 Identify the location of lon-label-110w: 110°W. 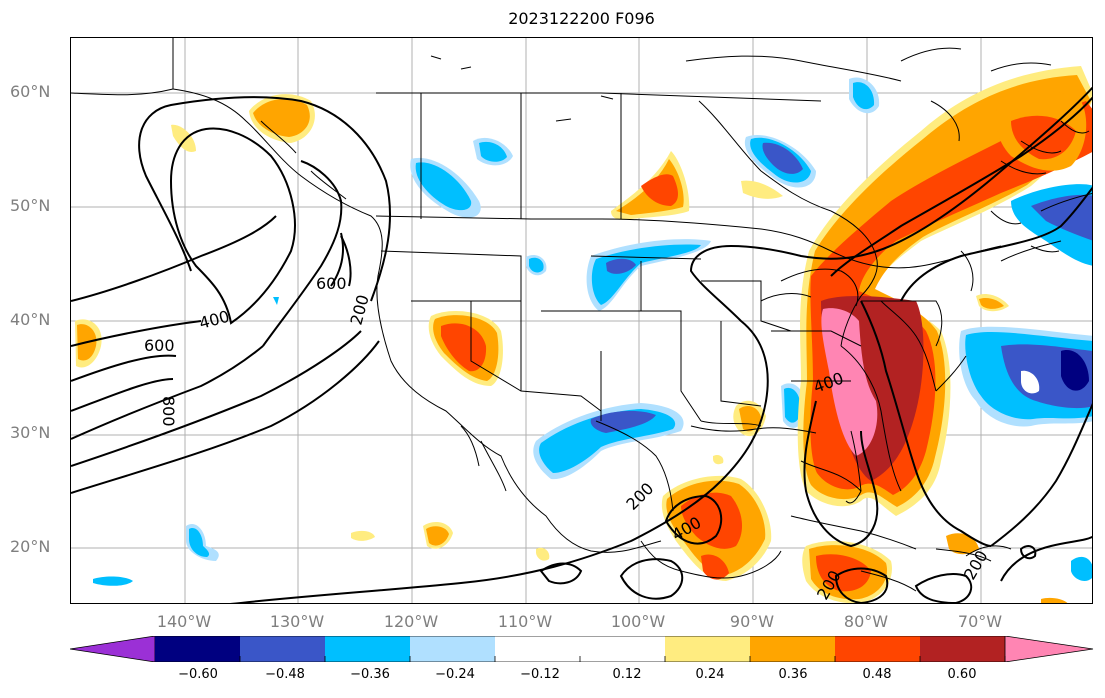
(525, 621).